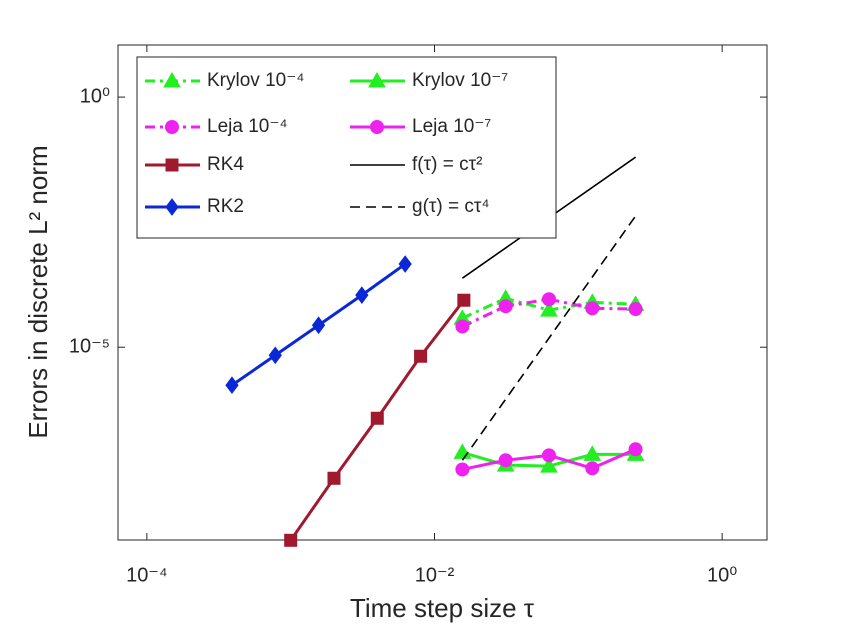 This screenshot has width=847, height=635. I want to click on legend-label: g(τ) = cτ⁴, so click(451, 206).